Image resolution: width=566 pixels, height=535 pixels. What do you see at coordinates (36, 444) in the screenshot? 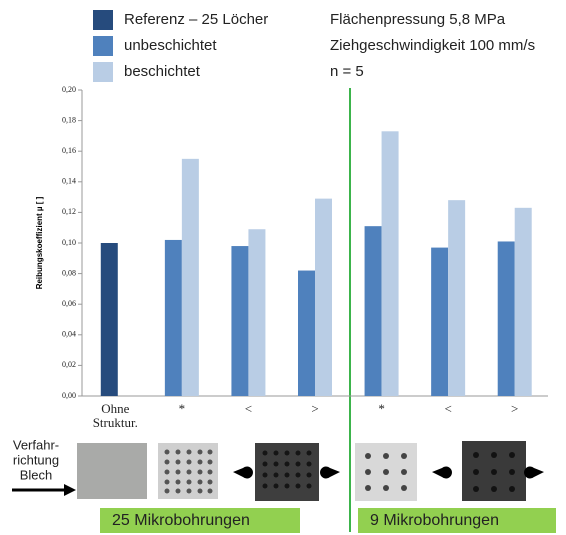
I see `direction-label: Verfahr-` at bounding box center [36, 444].